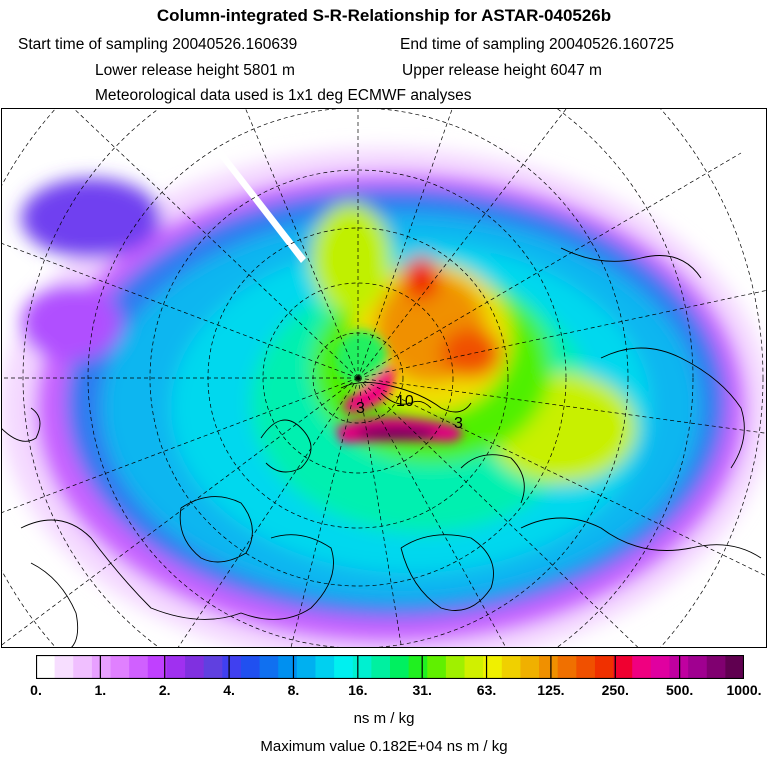 The width and height of the screenshot is (768, 768). What do you see at coordinates (744, 690) in the screenshot?
I see `colorbar-tick-label: 1000.` at bounding box center [744, 690].